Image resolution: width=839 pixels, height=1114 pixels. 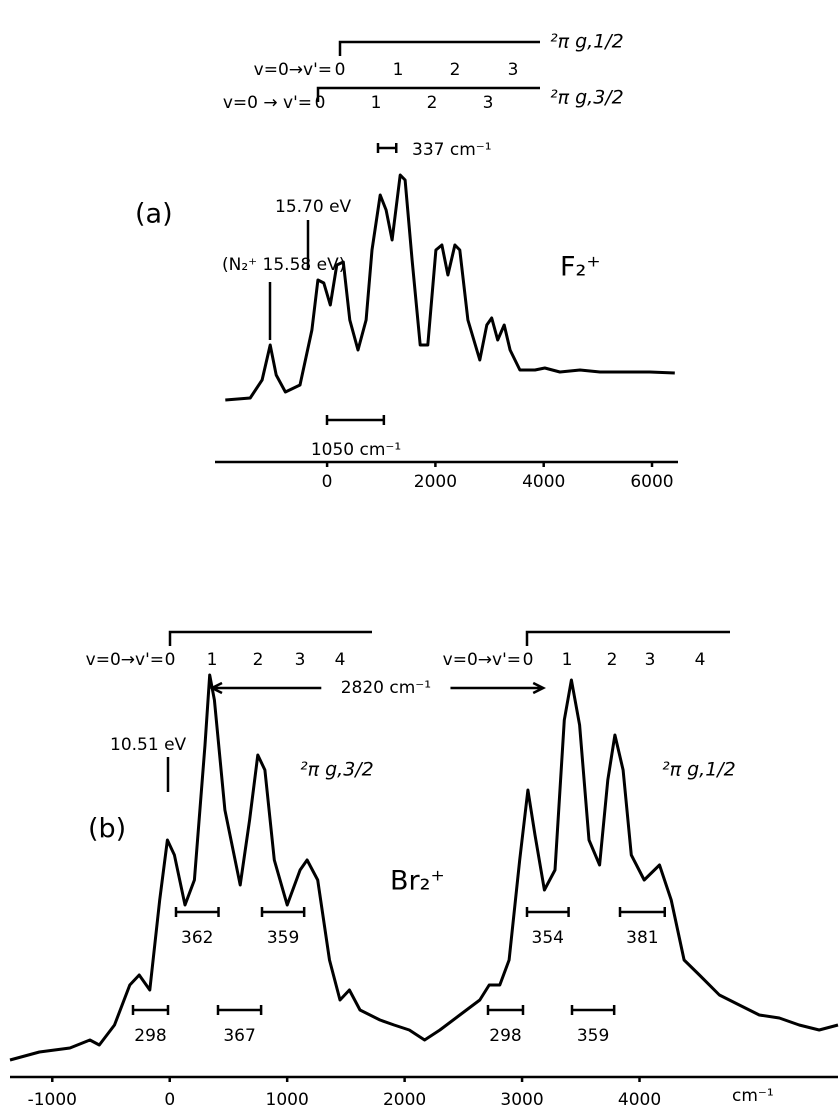 What do you see at coordinates (313, 207) in the screenshot?
I see `annotation: 15.70 eV` at bounding box center [313, 207].